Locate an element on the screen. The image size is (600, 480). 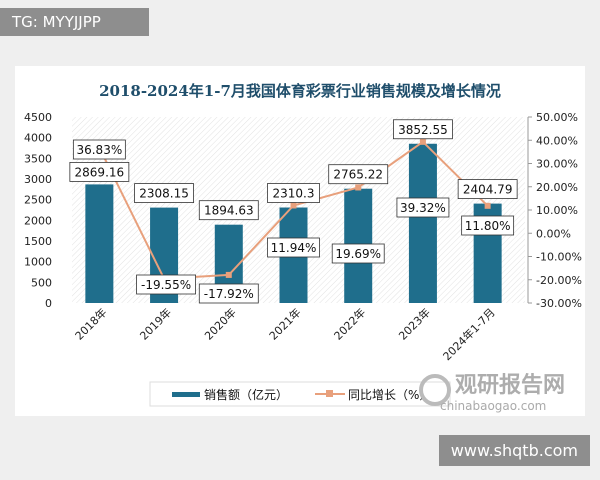
legend-bar-label: 销售额（亿元） is located at coordinates (246, 394).